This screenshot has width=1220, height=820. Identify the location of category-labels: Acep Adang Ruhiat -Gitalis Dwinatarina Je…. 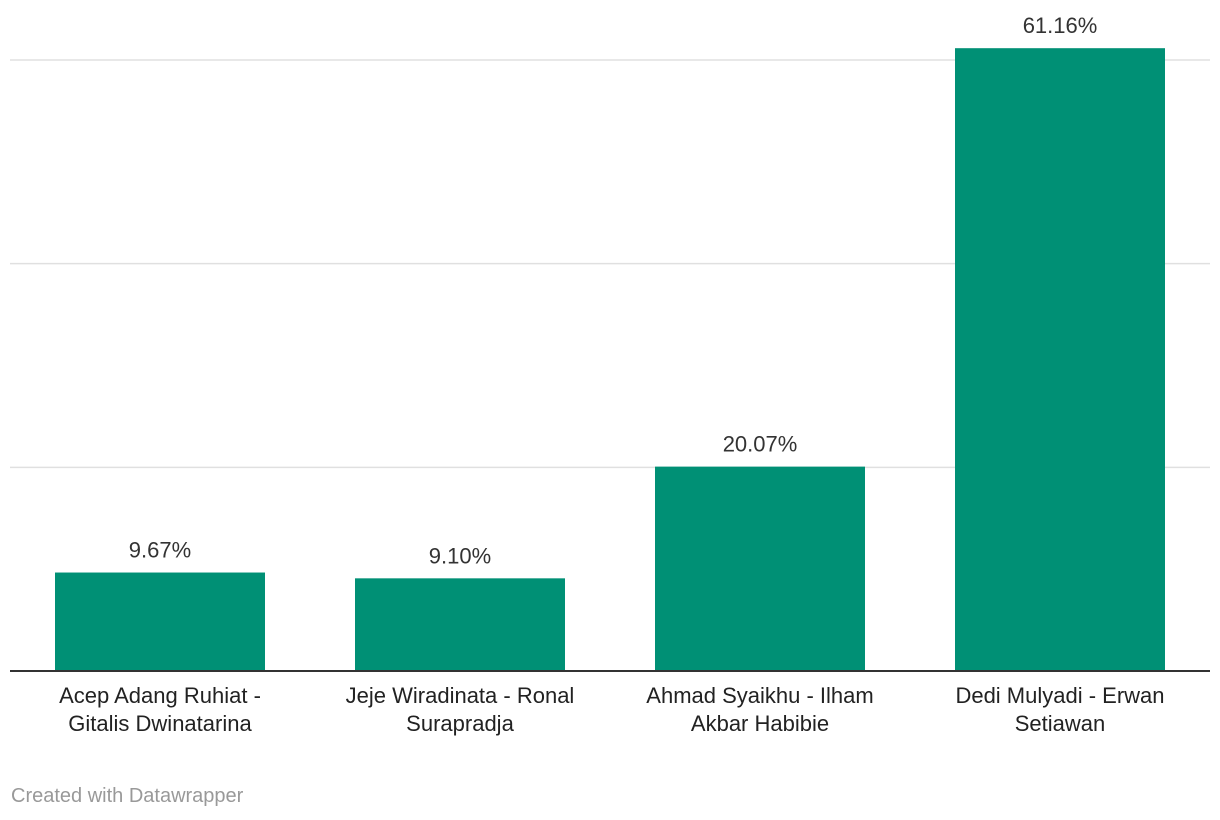
(611, 709).